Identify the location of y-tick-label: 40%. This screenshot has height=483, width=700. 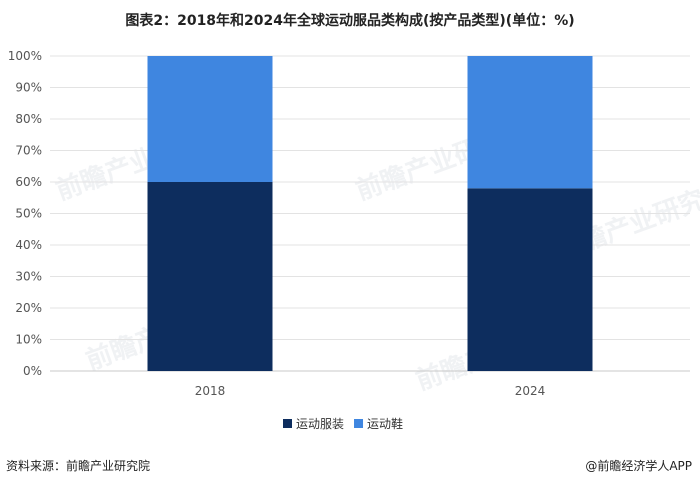
(28, 245).